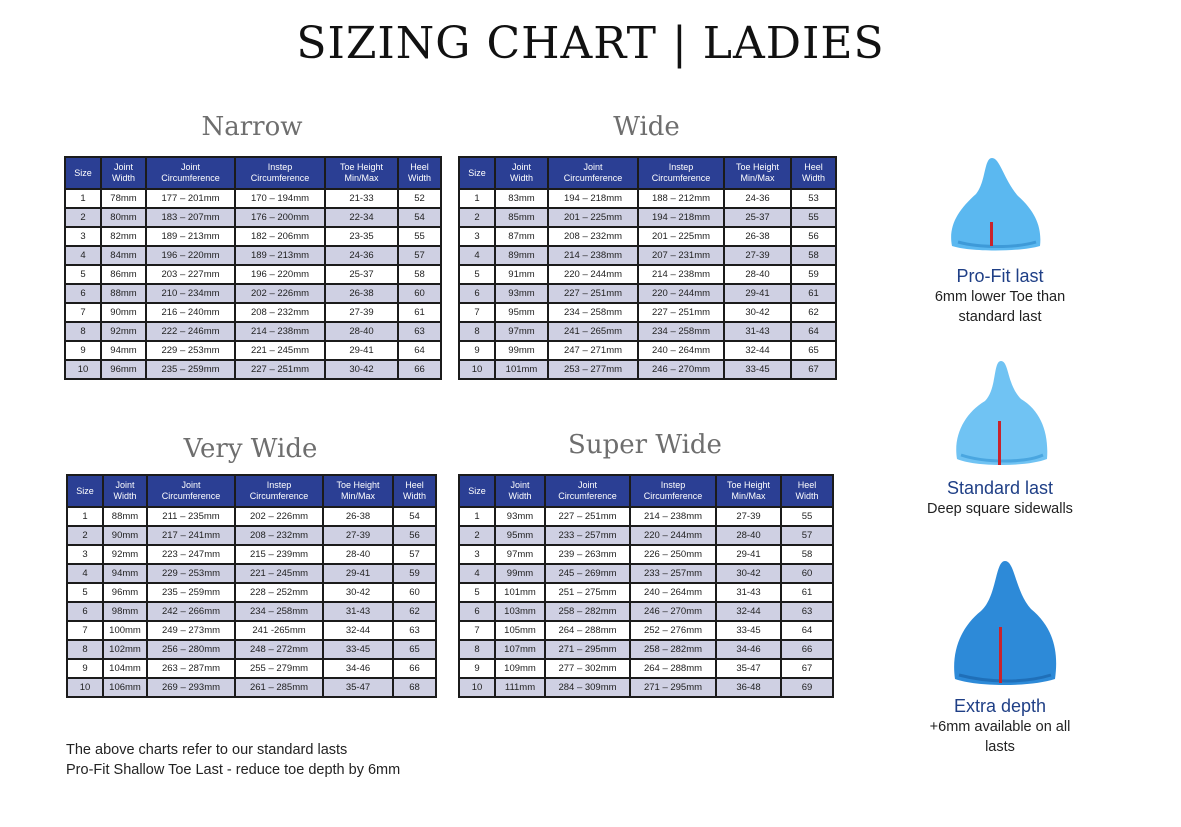 The height and width of the screenshot is (827, 1181). What do you see at coordinates (123, 369) in the screenshot?
I see `table-cell: 96mm` at bounding box center [123, 369].